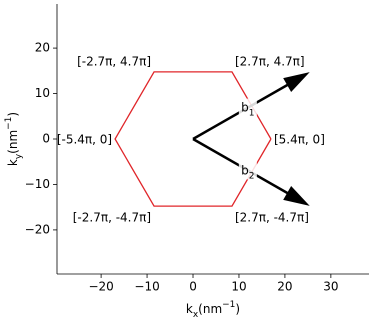 This screenshot has width=373, height=323. Describe the element at coordinates (13, 142) in the screenshot. I see `y-axis-label-post: (nm` at that location.